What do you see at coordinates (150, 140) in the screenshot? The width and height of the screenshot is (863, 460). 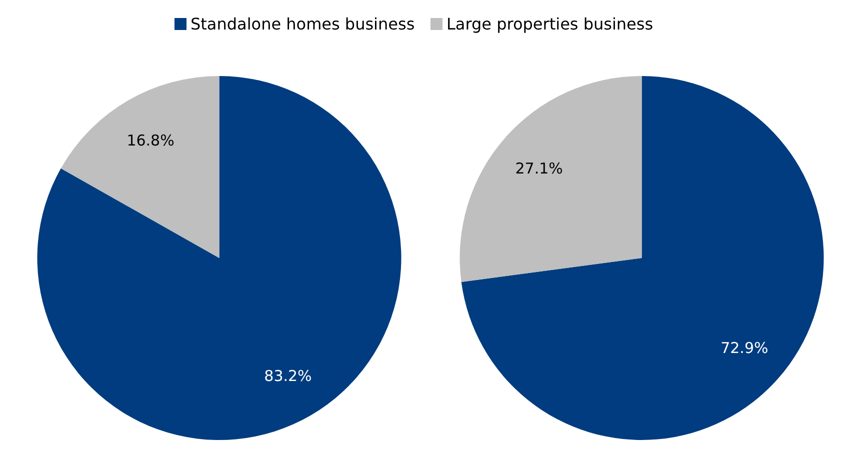 I see `data-label: 16.8%` at bounding box center [150, 140].